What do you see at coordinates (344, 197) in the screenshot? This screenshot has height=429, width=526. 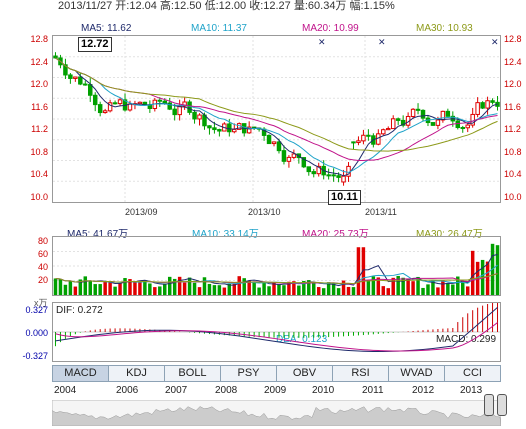 I see `low-price-flag: 10.11` at bounding box center [344, 197].